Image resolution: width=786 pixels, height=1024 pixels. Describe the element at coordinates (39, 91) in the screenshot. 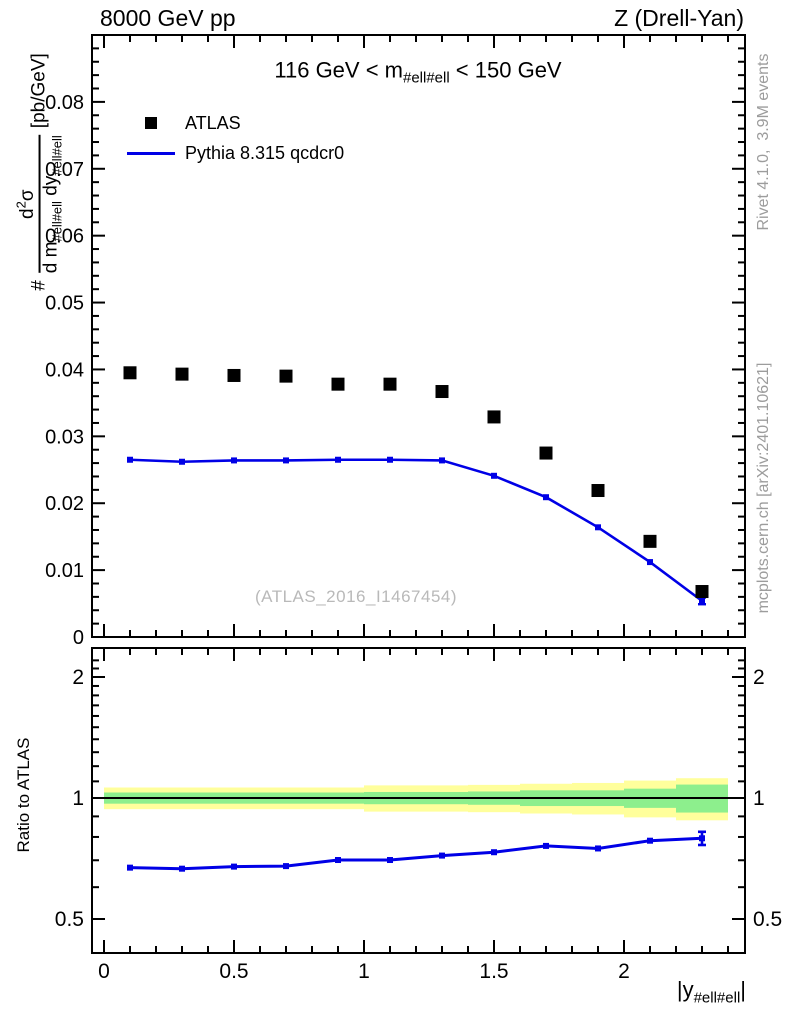

I see `ylabel-units: [pb/GeV]` at that location.